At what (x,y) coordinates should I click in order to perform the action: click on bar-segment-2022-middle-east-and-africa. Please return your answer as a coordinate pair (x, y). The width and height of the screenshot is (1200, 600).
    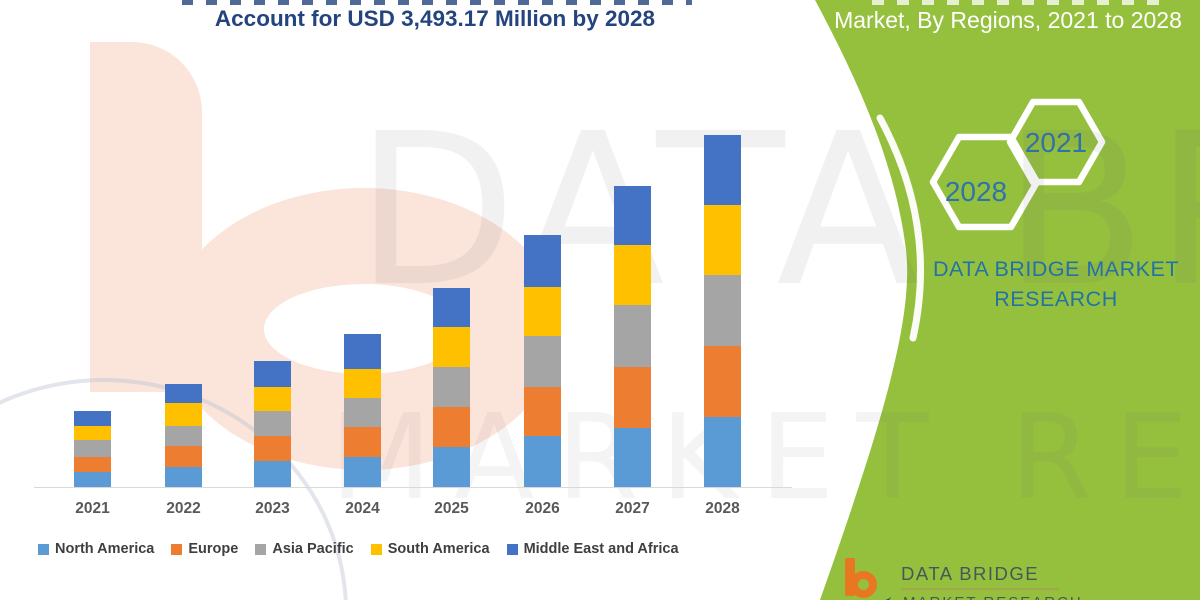
    Looking at the image, I should click on (183, 394).